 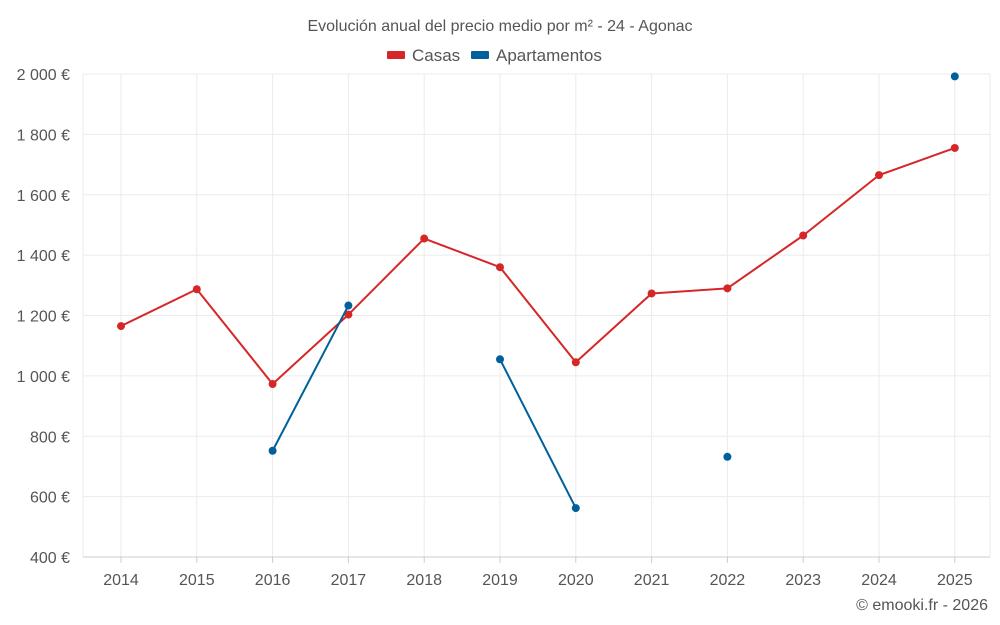 I want to click on line-segment-casas-2015, so click(x=234, y=337).